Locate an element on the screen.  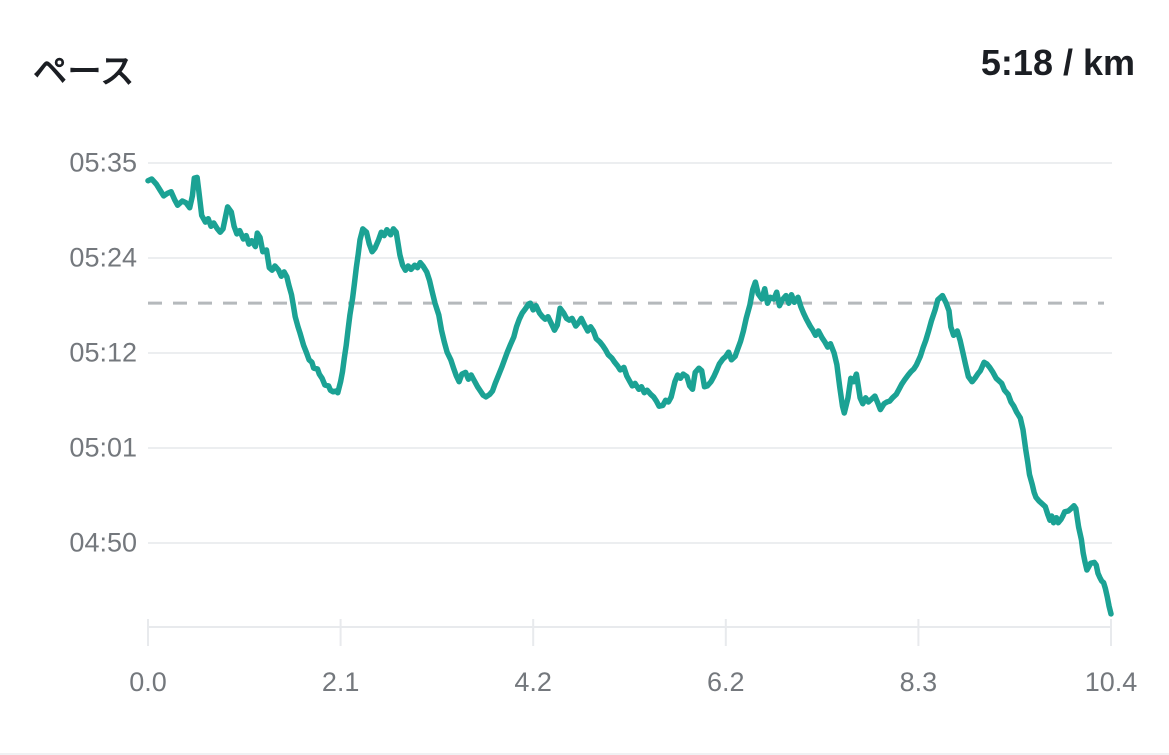
x-axis-label: 8.3 is located at coordinates (918, 682).